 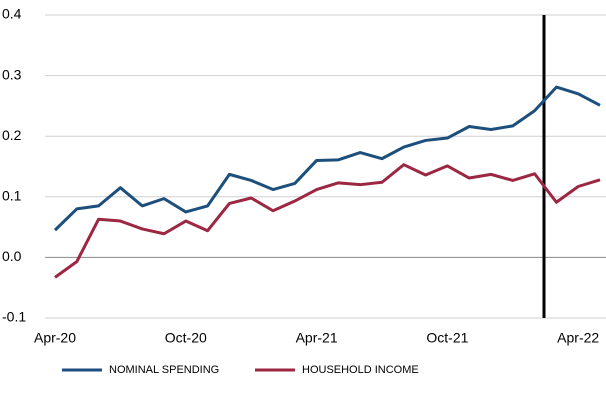 What do you see at coordinates (360, 370) in the screenshot?
I see `legend-label: HOUSEHOLD INCOME` at bounding box center [360, 370].